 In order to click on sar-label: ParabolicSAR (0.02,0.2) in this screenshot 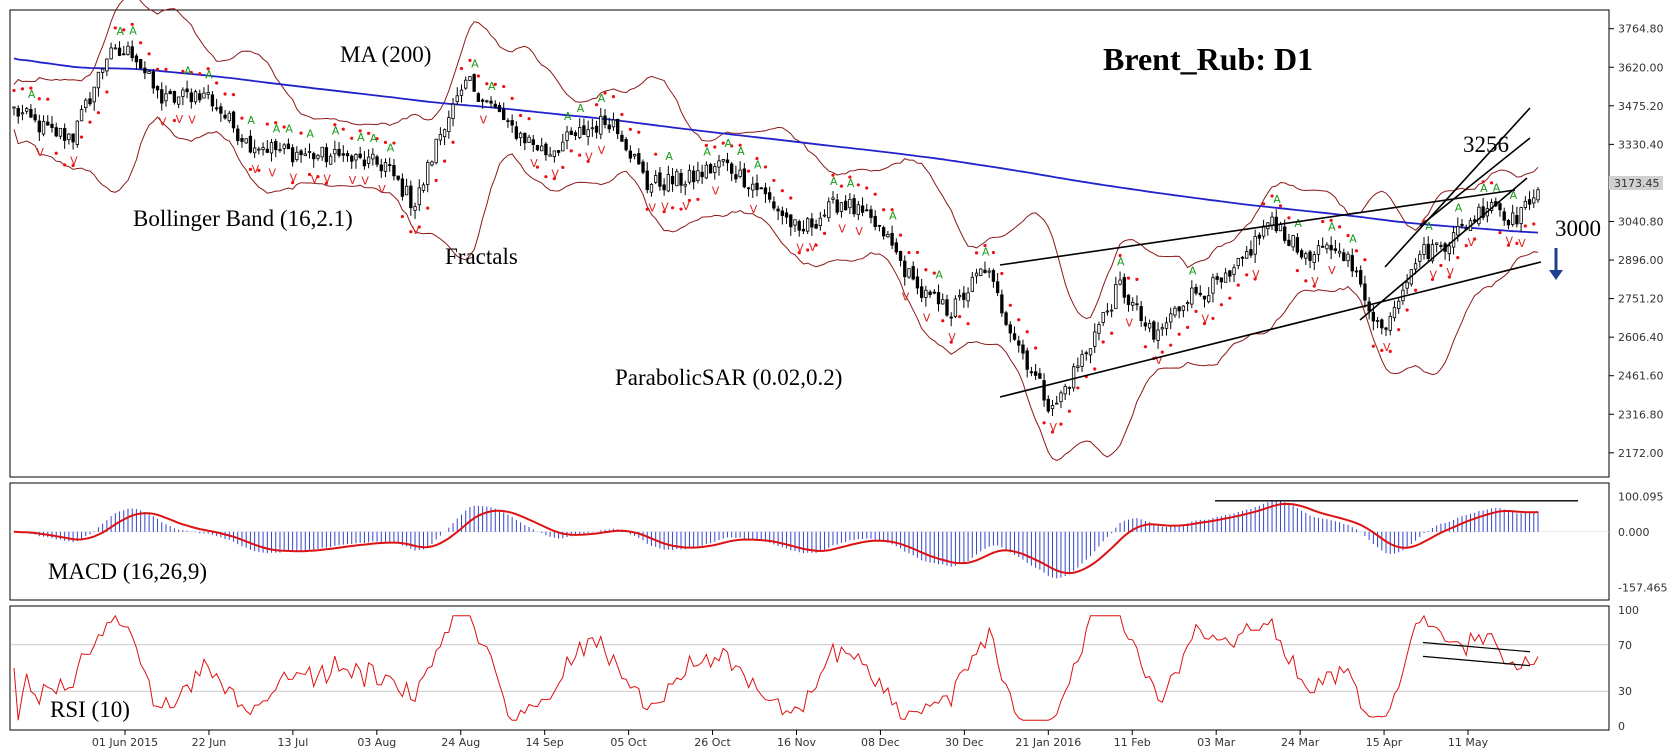, I will do `click(728, 377)`.